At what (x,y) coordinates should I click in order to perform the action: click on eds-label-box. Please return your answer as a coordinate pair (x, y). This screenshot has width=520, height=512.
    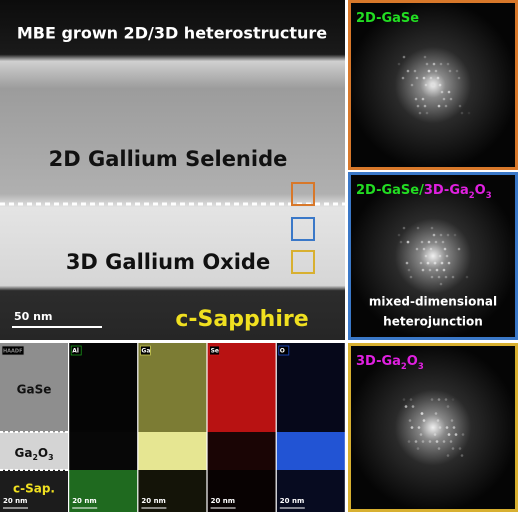
    Looking at the image, I should click on (284, 350).